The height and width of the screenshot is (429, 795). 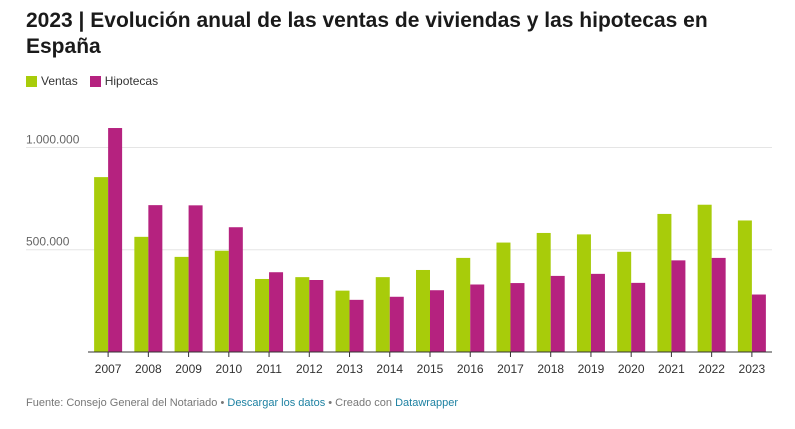 I want to click on bar-ventas-2023, so click(x=744, y=286).